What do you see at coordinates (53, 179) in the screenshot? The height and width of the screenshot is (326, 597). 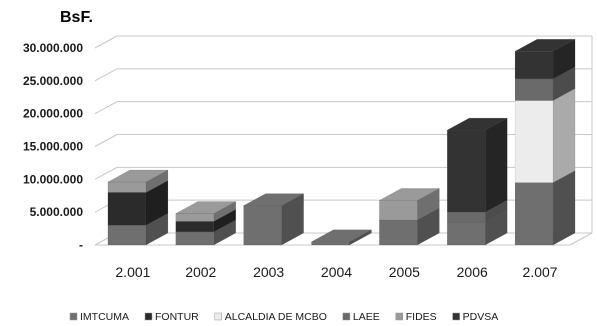 I see `y-tick-label: 10.000.000` at bounding box center [53, 179].